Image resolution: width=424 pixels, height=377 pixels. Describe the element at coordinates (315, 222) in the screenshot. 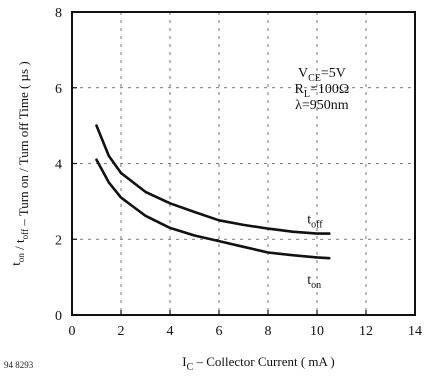

I see `series-label-t-off: toff` at that location.